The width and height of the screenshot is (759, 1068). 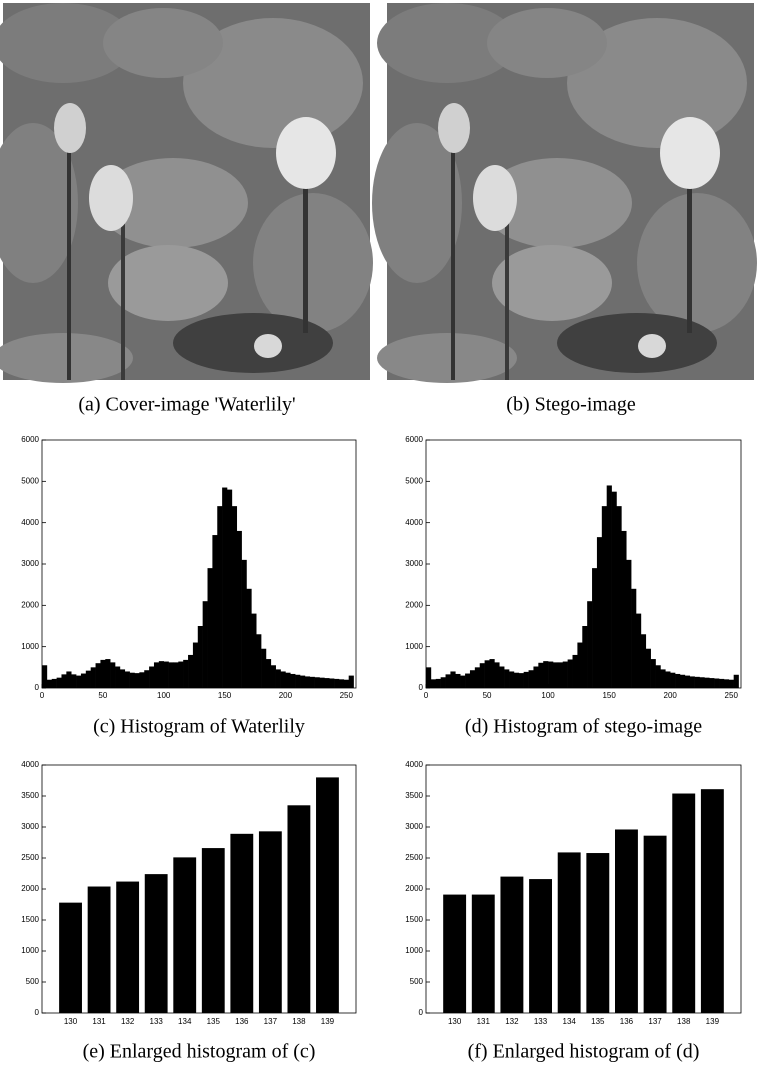 I want to click on caption: (f) Enlarged histogram of (d), so click(x=584, y=1052).